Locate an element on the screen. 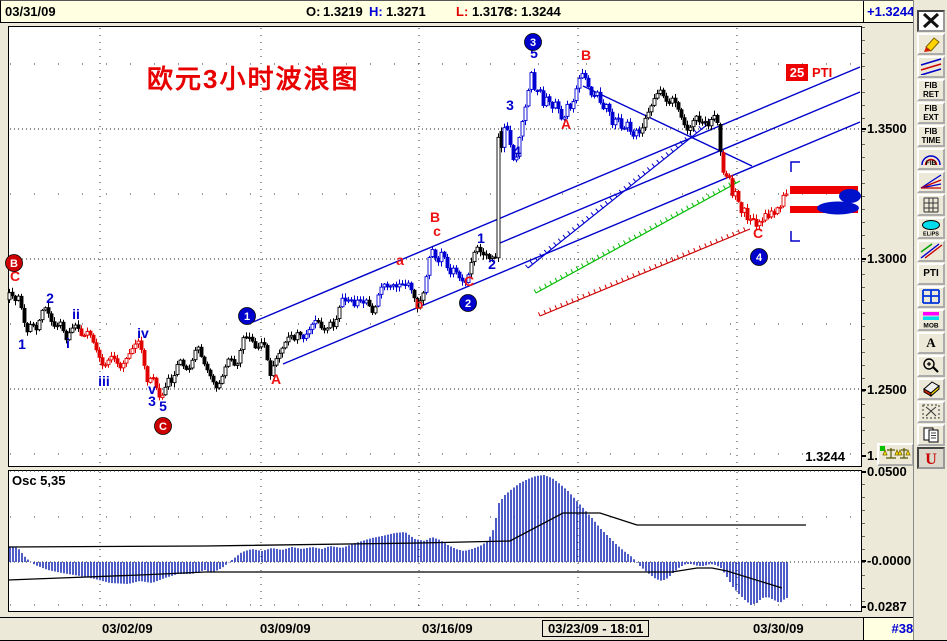 The width and height of the screenshot is (947, 641). balance-scales-icon is located at coordinates (895, 452).